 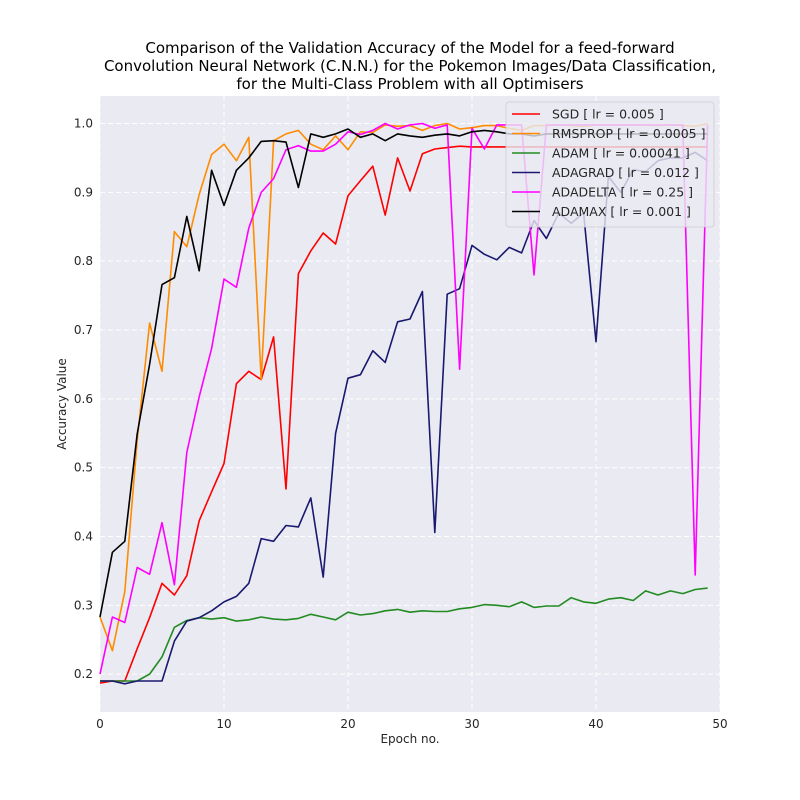 I want to click on y-tick-label: 0.6, so click(x=83, y=399).